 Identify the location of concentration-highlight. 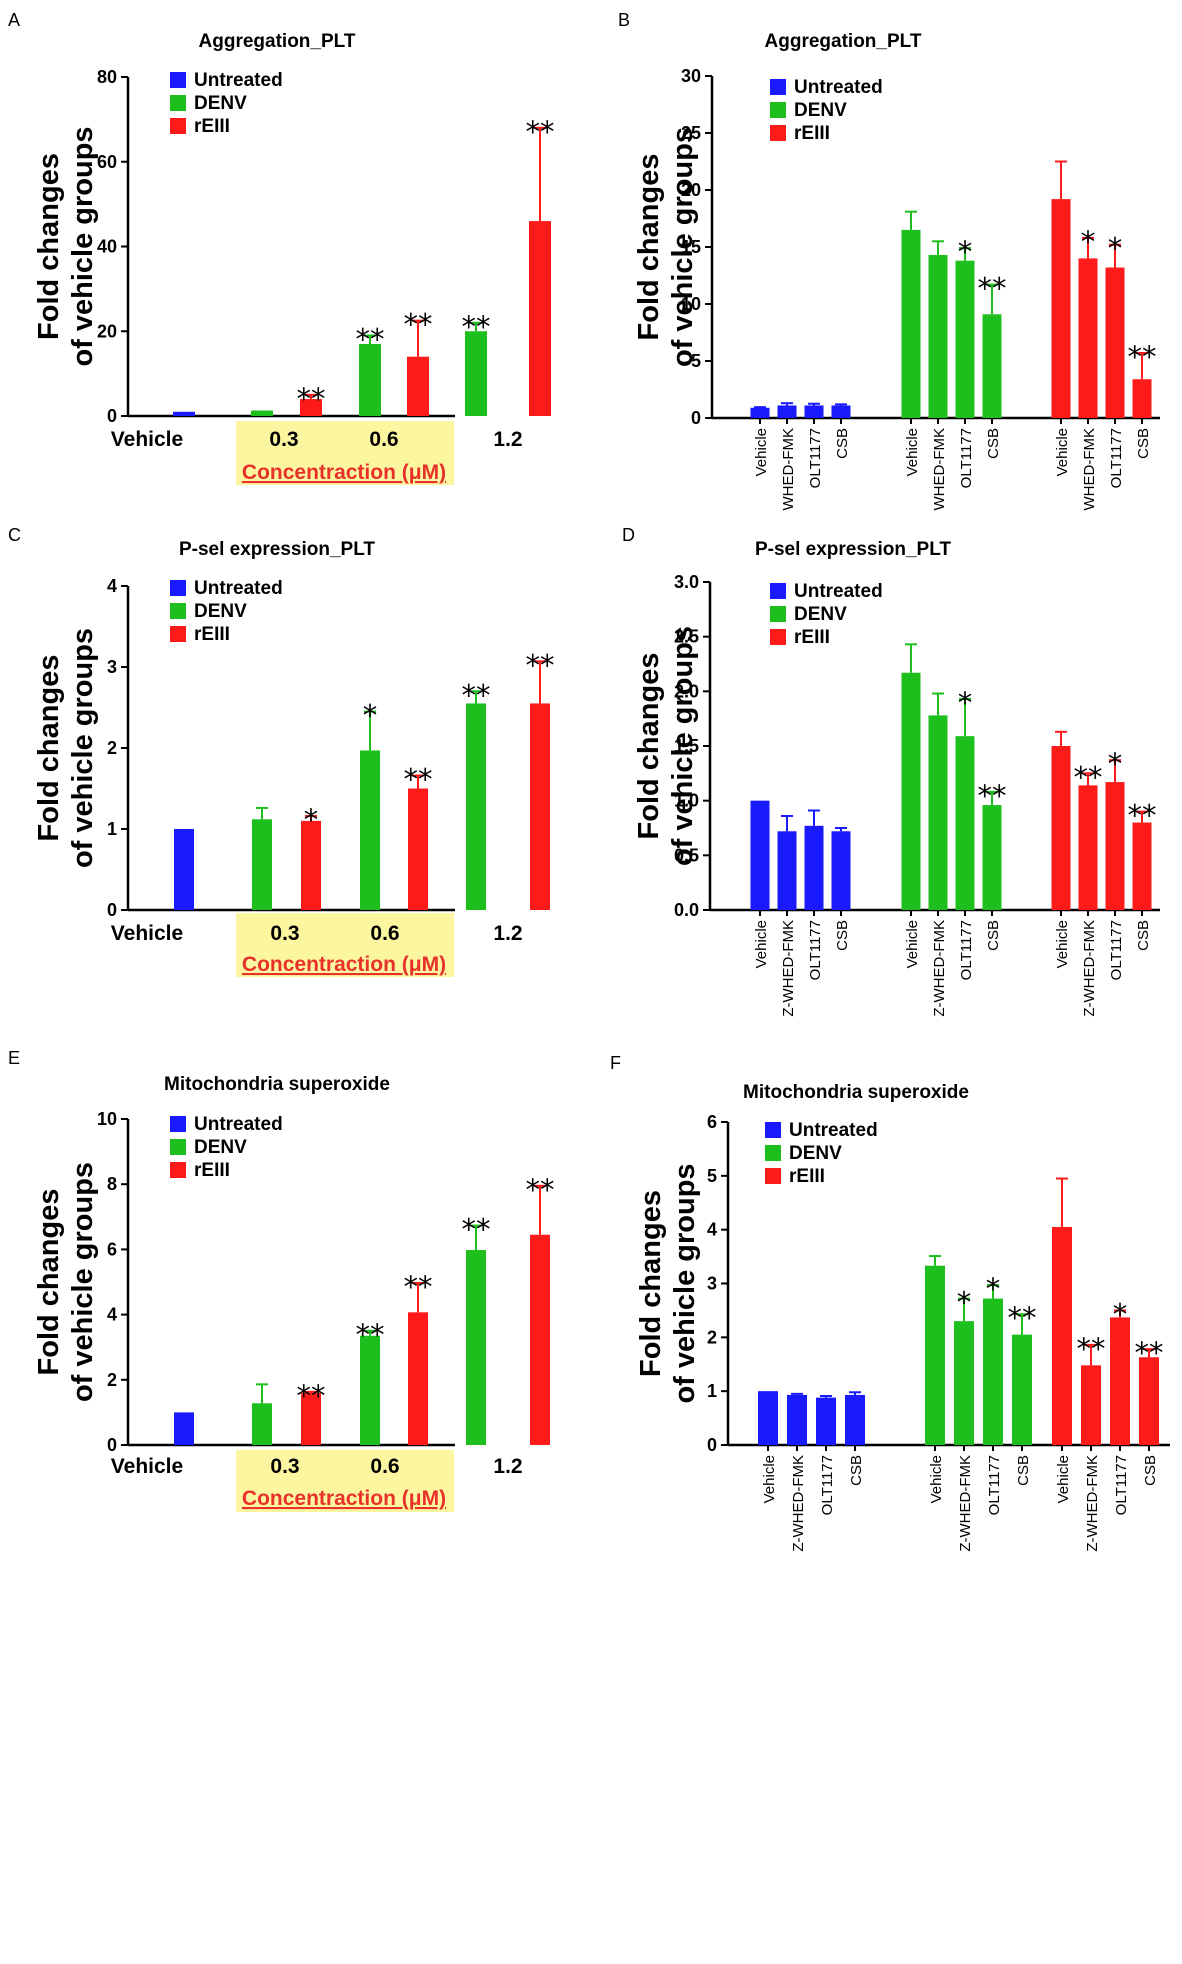
(345, 453).